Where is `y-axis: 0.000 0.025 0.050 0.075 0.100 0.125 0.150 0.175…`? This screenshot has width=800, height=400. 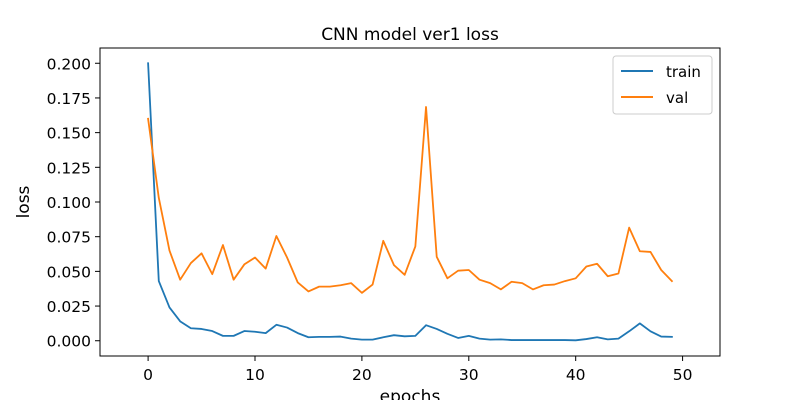
y-axis: 0.000 0.025 0.050 0.075 0.100 0.125 0.150 0.175… is located at coordinates (73, 203).